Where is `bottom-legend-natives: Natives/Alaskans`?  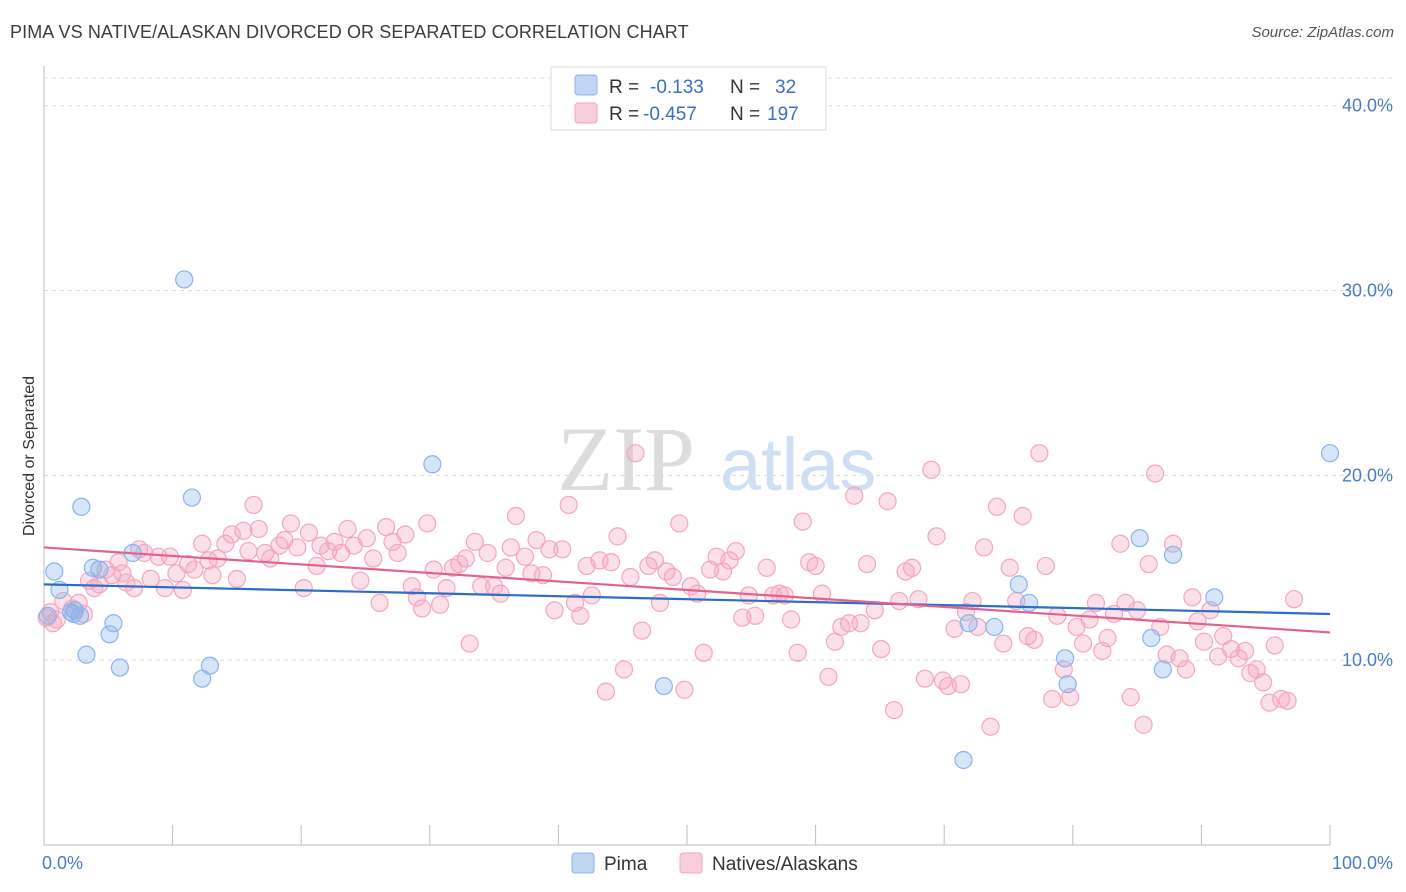
bottom-legend-natives: Natives/Alaskans is located at coordinates (785, 864).